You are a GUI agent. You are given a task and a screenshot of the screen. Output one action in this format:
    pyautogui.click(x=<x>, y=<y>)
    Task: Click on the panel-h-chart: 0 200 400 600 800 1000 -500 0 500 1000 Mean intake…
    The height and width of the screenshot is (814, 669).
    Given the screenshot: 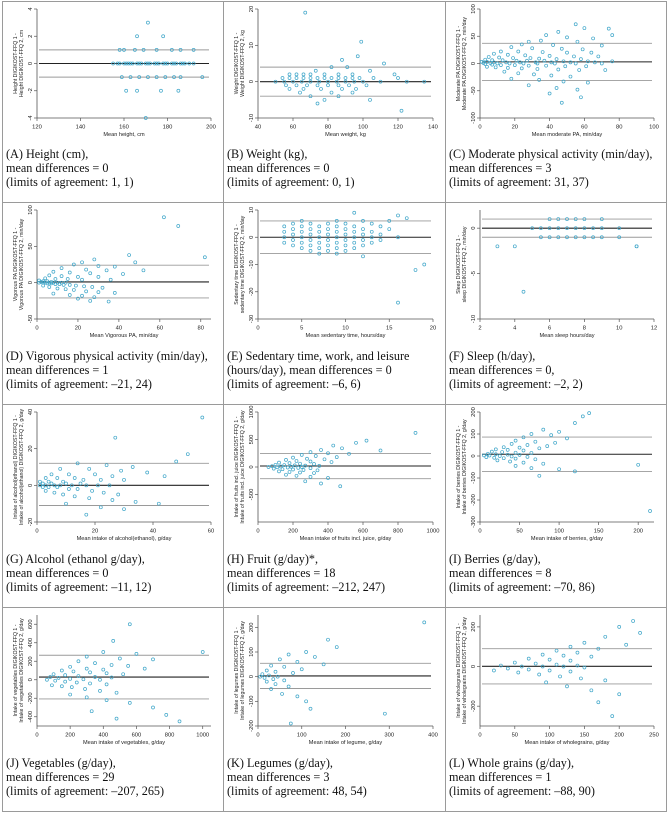 What is the action you would take?
    pyautogui.click(x=336, y=474)
    